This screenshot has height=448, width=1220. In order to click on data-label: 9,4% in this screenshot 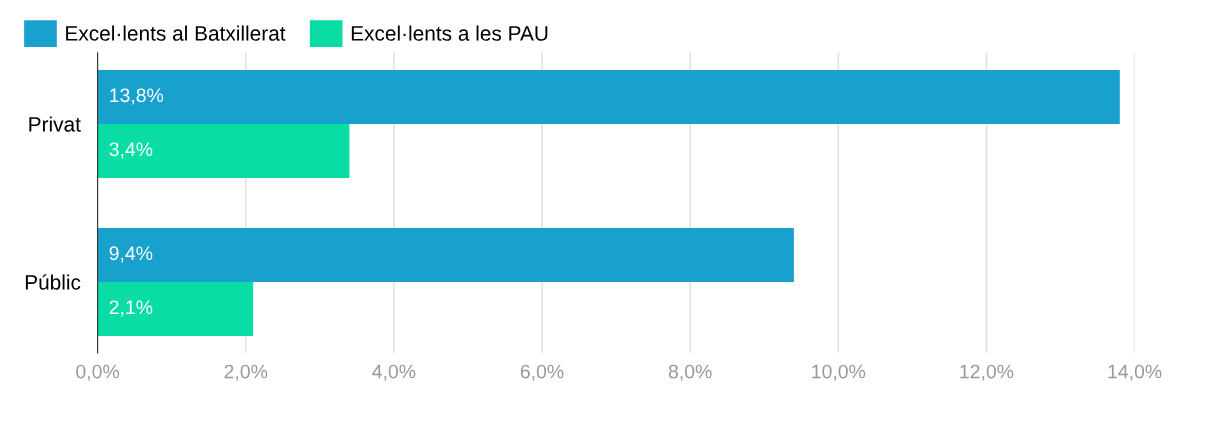, I will do `click(131, 254)`.